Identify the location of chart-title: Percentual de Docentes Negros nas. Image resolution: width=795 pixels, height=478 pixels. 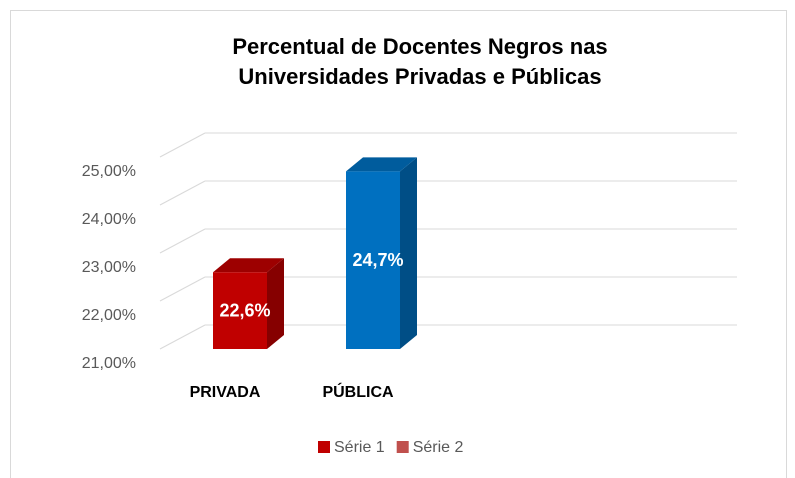
(419, 46).